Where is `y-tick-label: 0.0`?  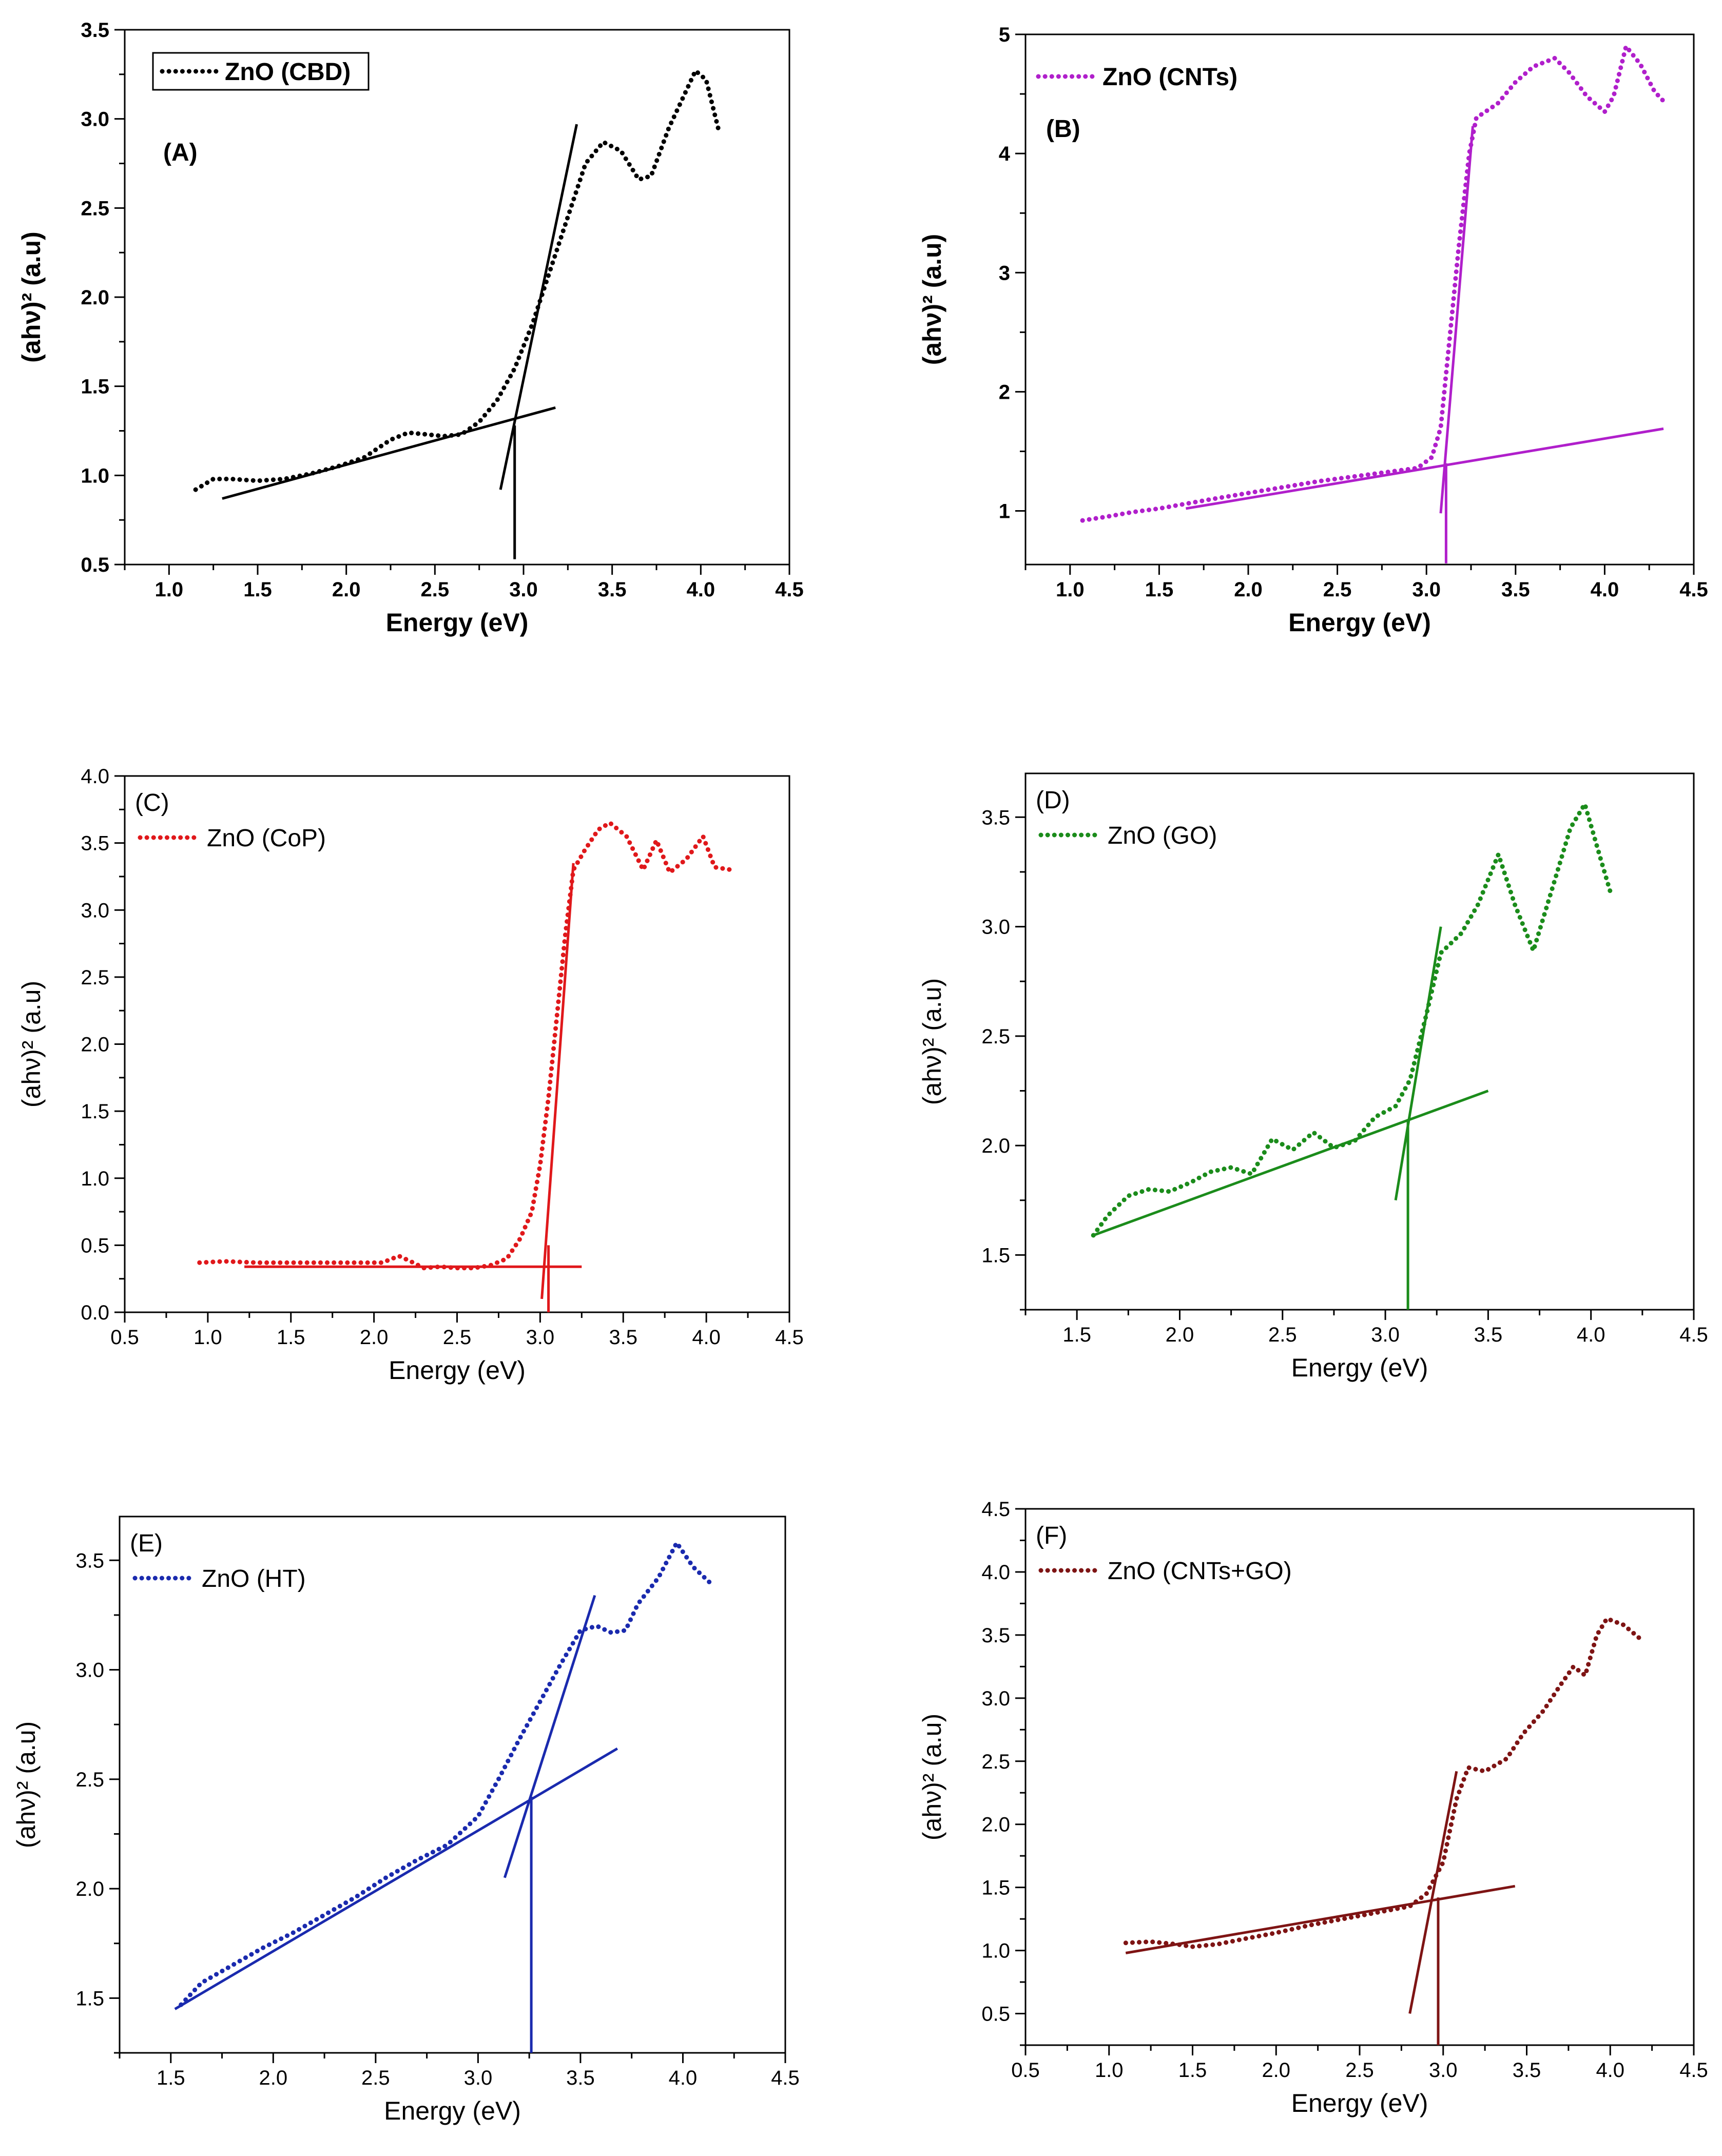
y-tick-label: 0.0 is located at coordinates (95, 1313).